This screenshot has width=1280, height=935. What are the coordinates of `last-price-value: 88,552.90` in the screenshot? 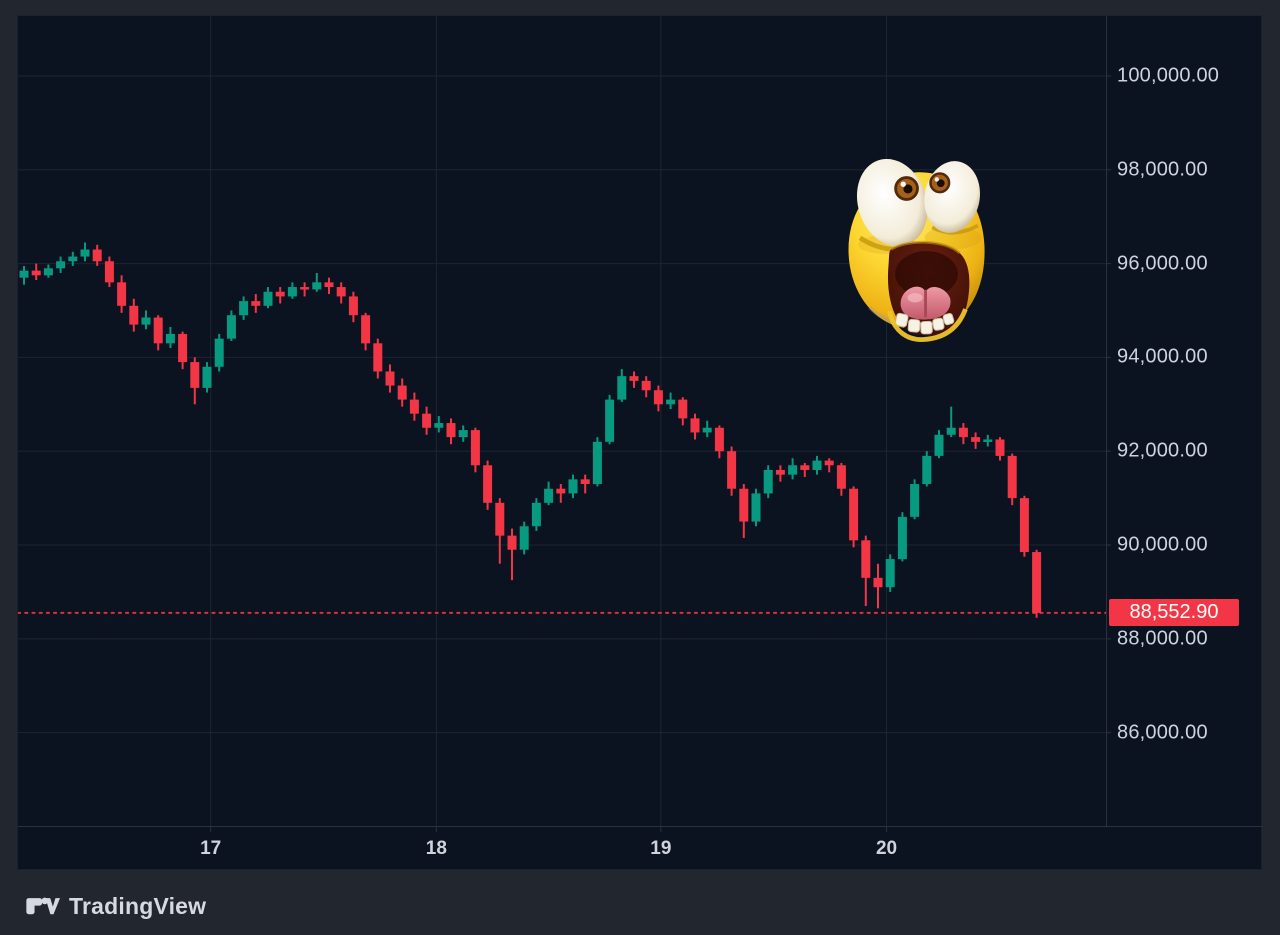 It's located at (1174, 612).